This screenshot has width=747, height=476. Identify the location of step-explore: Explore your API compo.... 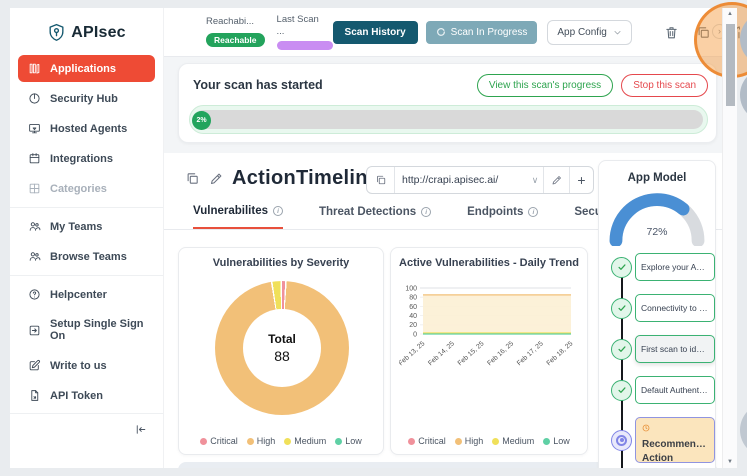
(675, 267).